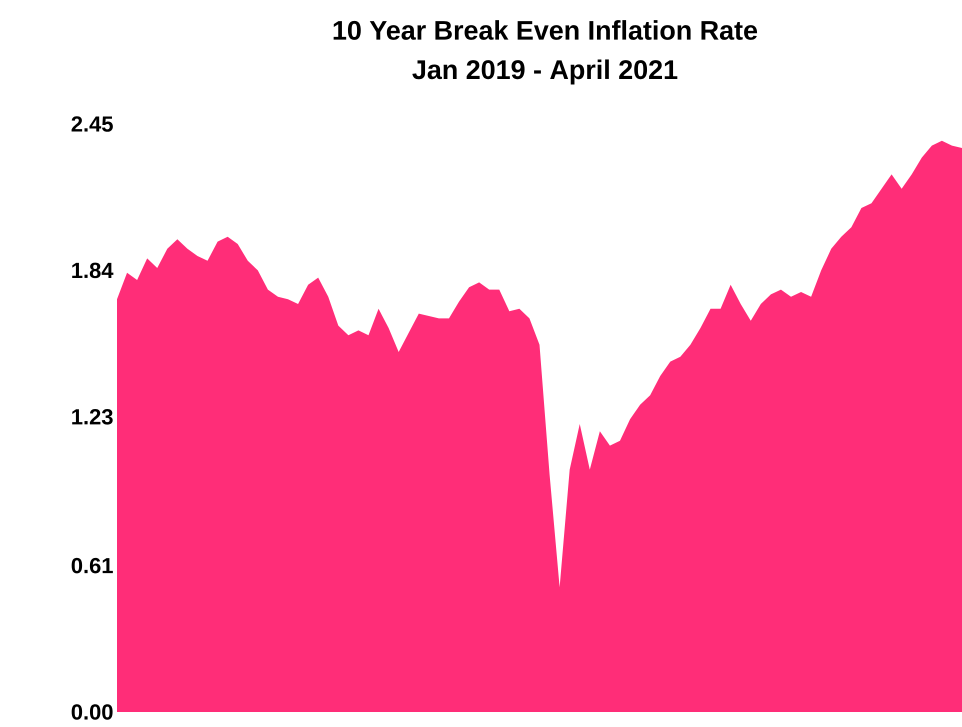 The width and height of the screenshot is (962, 727). I want to click on y-tick-label: 0.00, so click(92, 712).